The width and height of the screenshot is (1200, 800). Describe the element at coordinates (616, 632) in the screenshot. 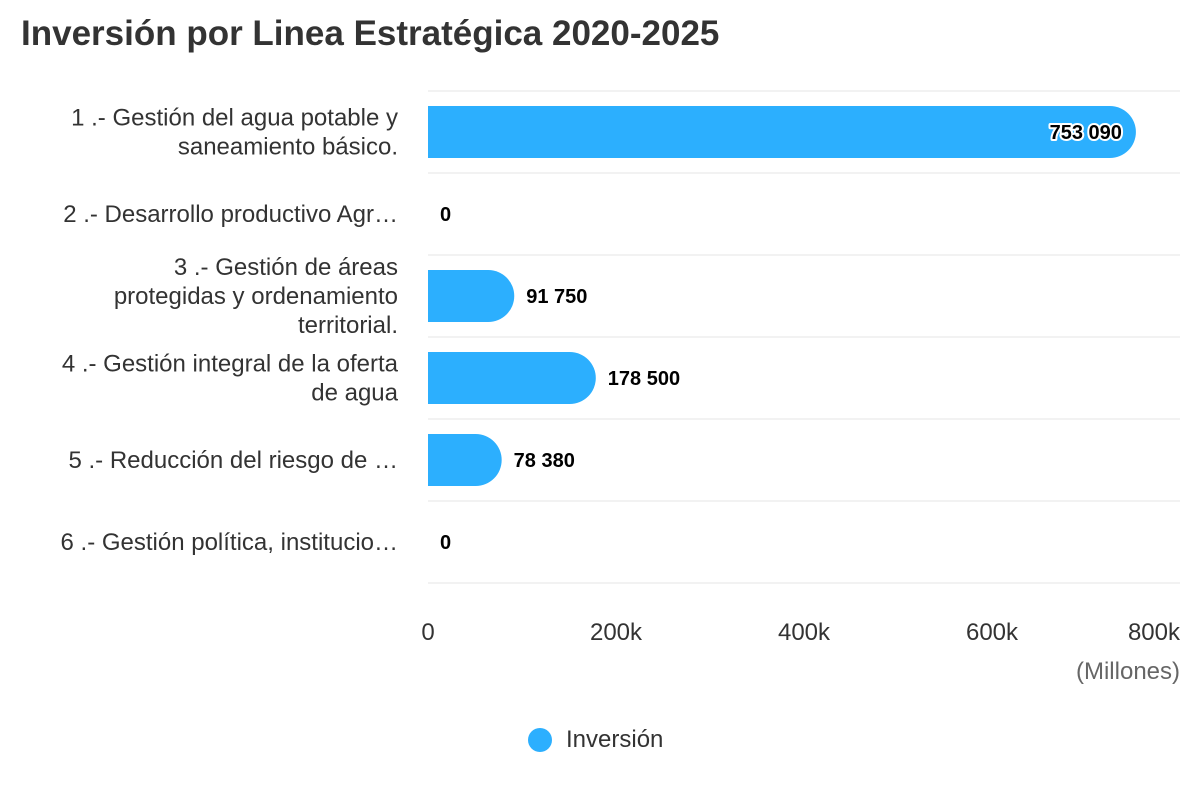

I see `x-tick-label: 200k` at that location.